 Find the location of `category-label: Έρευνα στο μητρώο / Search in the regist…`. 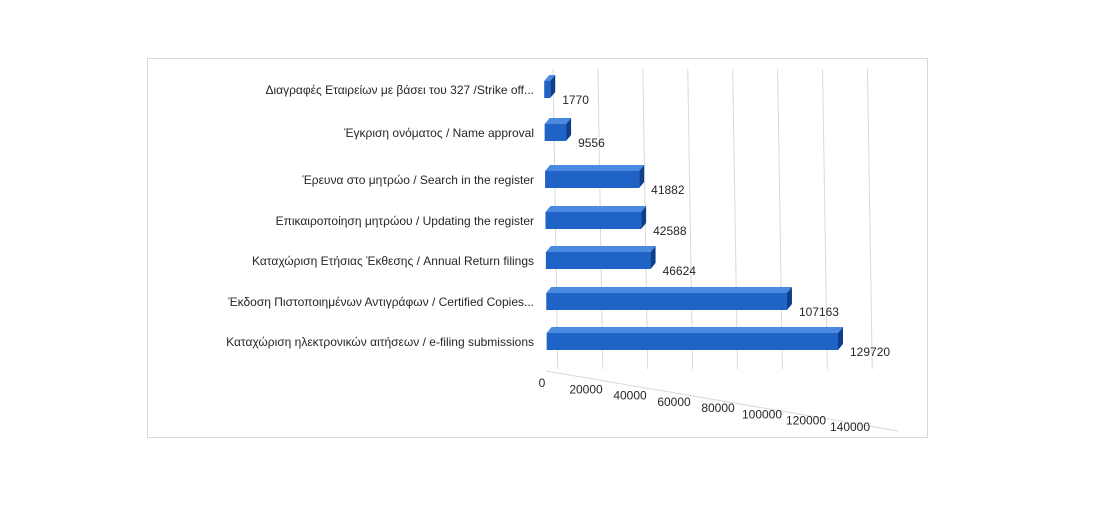

category-label: Έρευνα στο μητρώο / Search in the regist… is located at coordinates (417, 180).